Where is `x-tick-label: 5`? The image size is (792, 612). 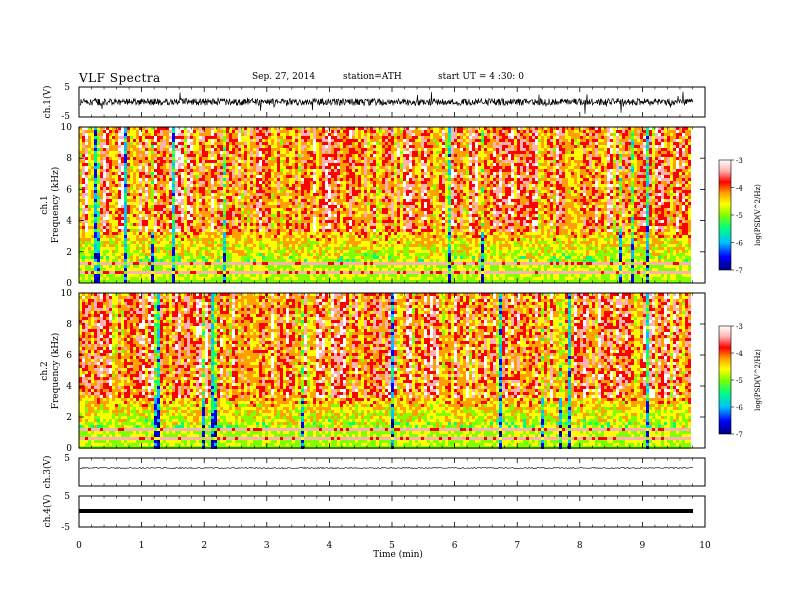
x-tick-label: 5 is located at coordinates (392, 546).